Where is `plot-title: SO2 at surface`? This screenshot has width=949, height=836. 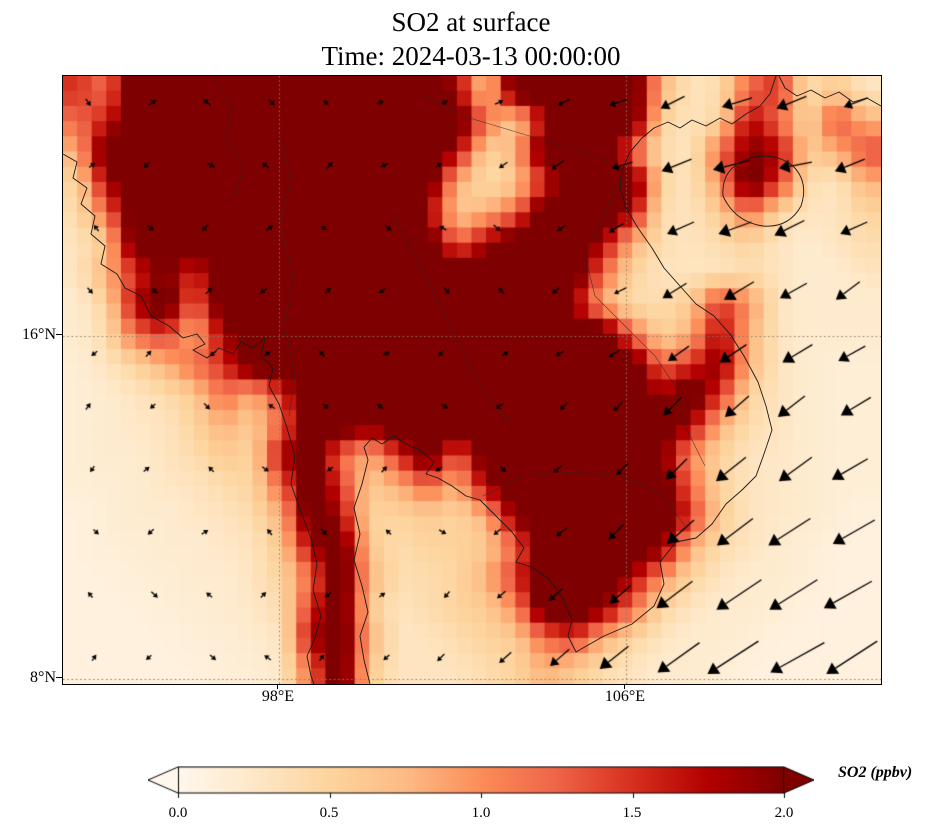
plot-title: SO2 at surface is located at coordinates (471, 22).